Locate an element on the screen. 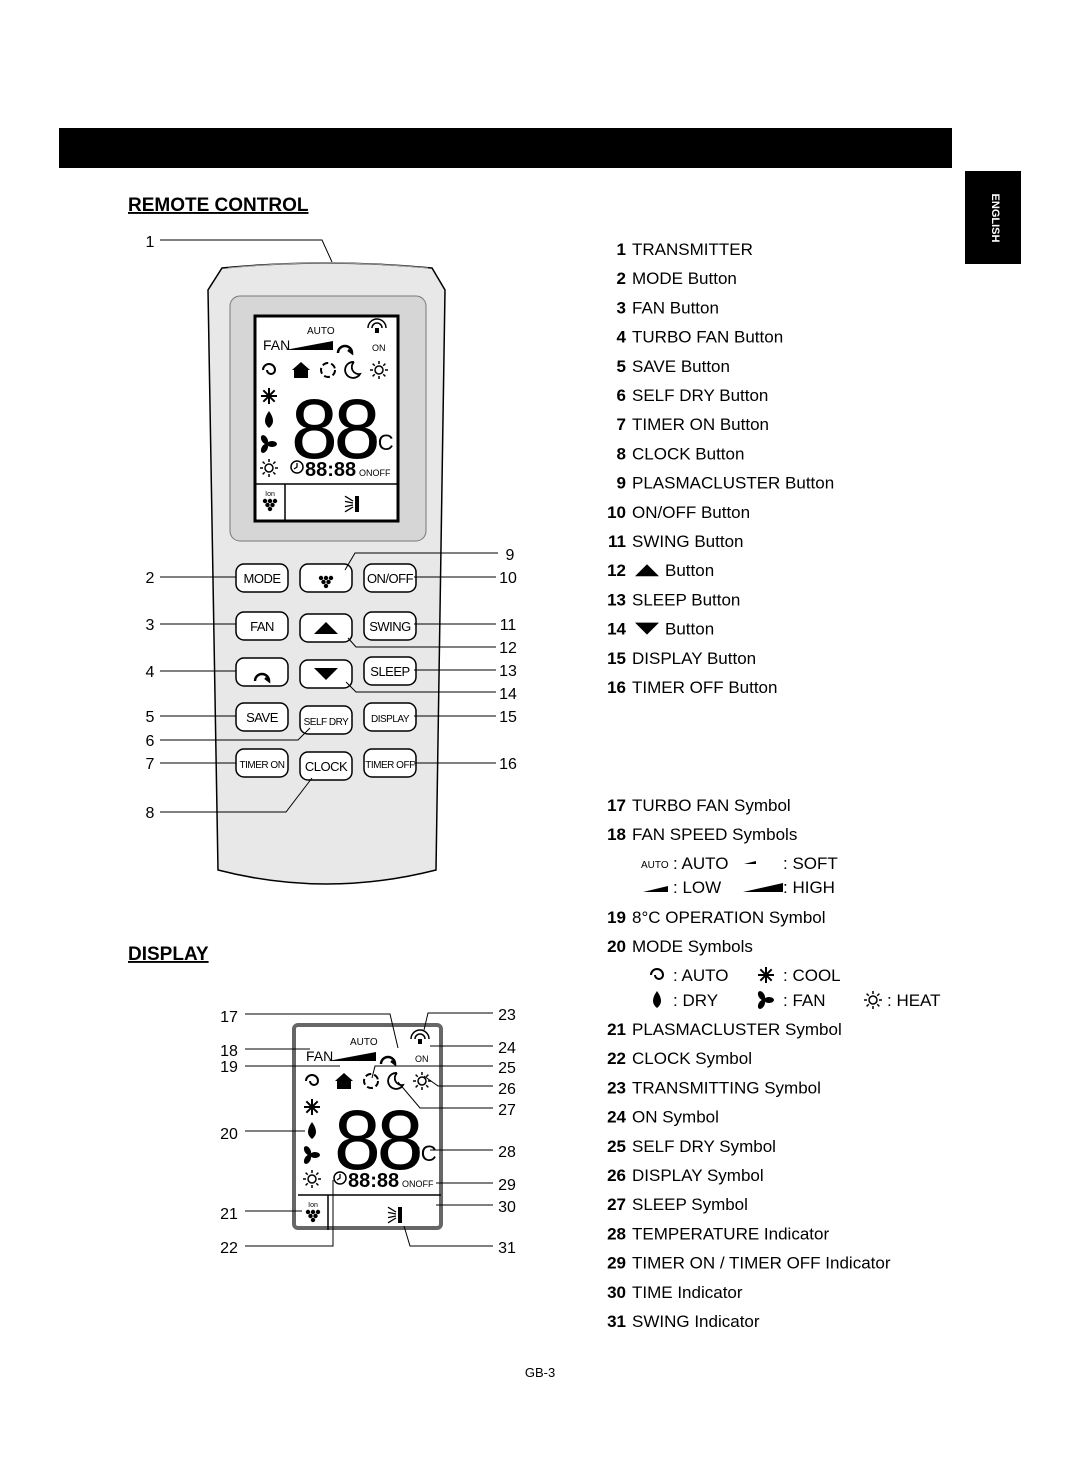  label: 24 is located at coordinates (507, 1048).